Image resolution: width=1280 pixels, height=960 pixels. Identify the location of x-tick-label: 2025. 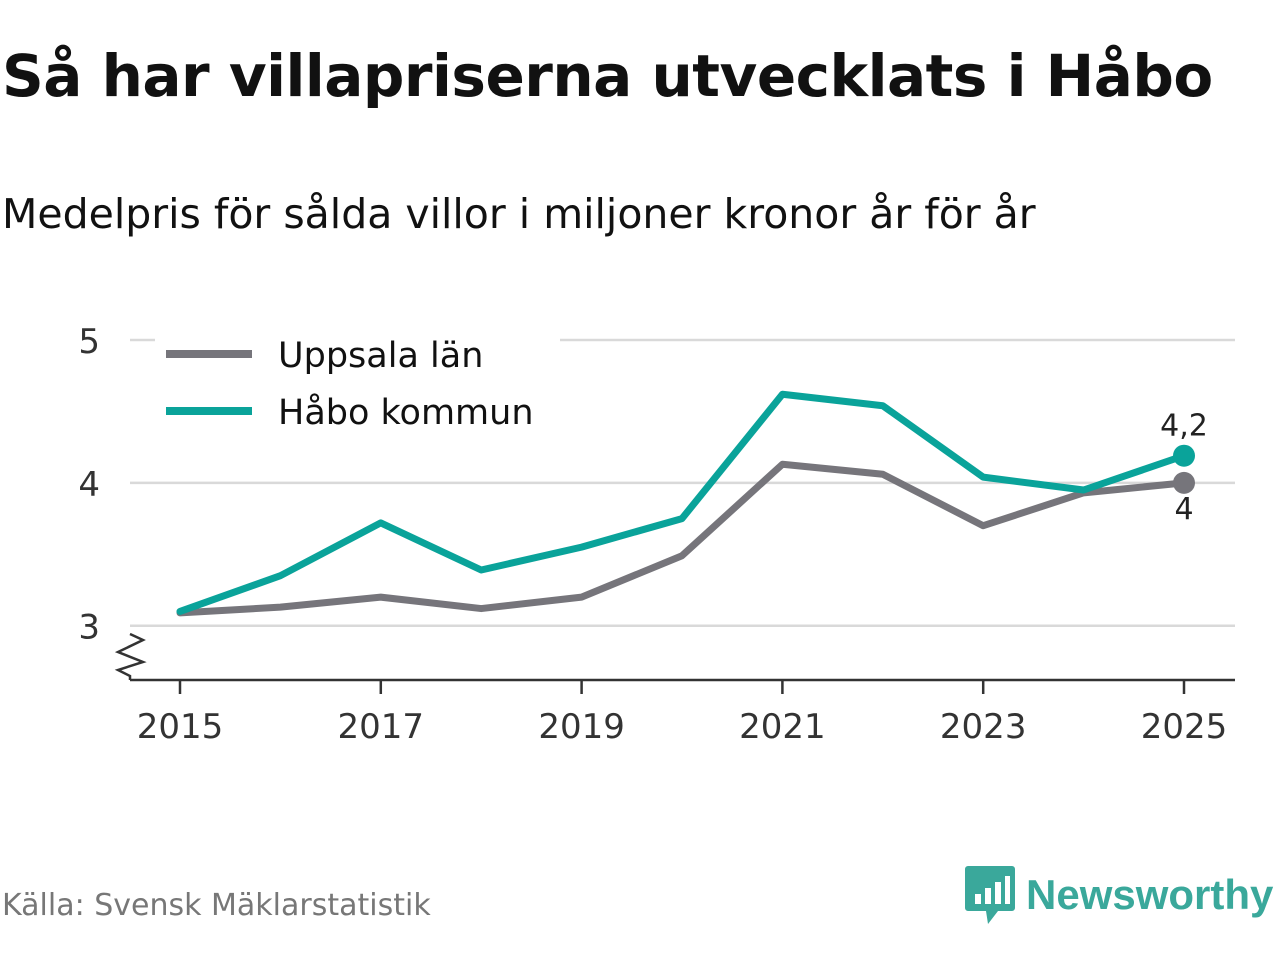
(1184, 727).